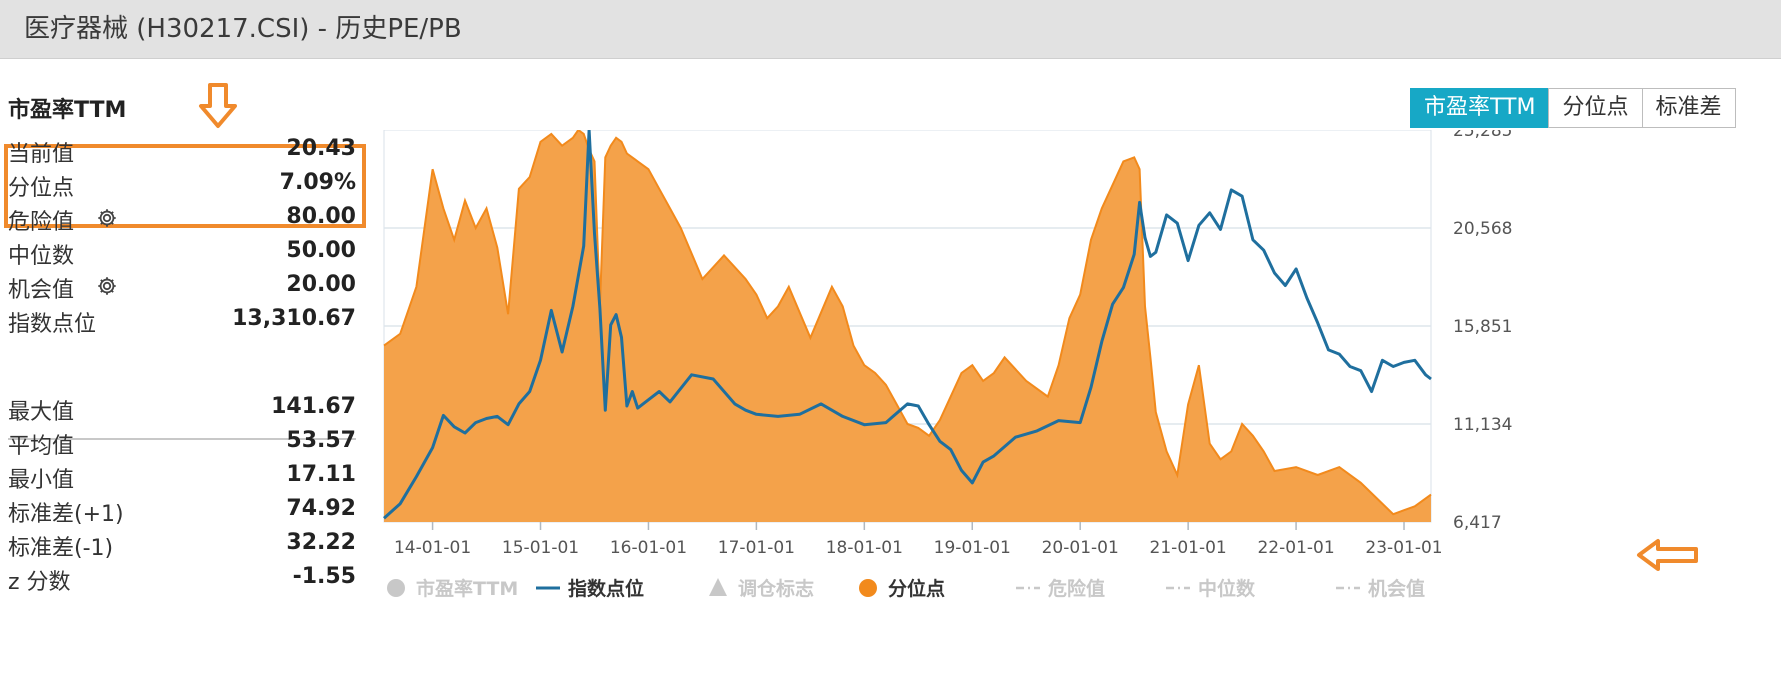 The height and width of the screenshot is (691, 1781). Describe the element at coordinates (182, 511) in the screenshot. I see `stat-row-std-plus: 标准差(+1) 74.92` at that location.